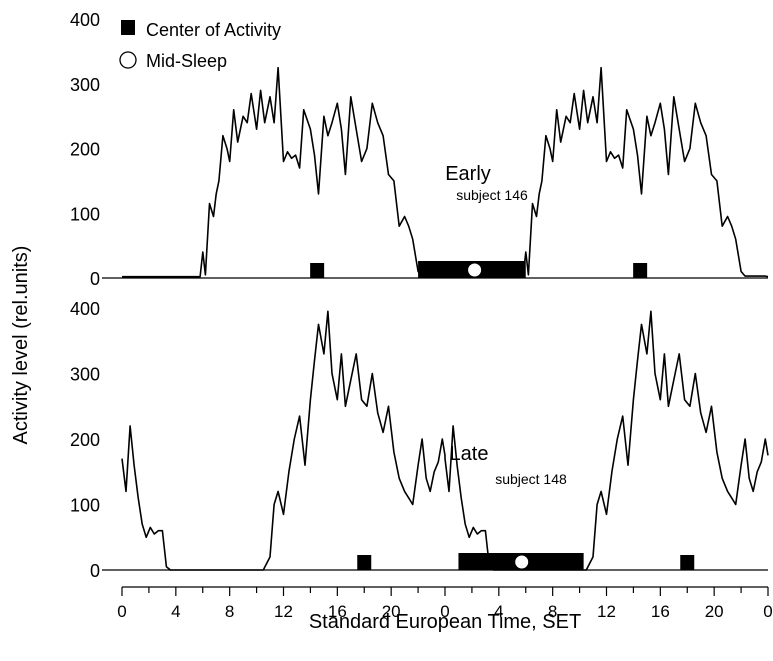 The height and width of the screenshot is (661, 773). What do you see at coordinates (445, 622) in the screenshot?
I see `x-axis-title: Standard European Time, SET` at bounding box center [445, 622].